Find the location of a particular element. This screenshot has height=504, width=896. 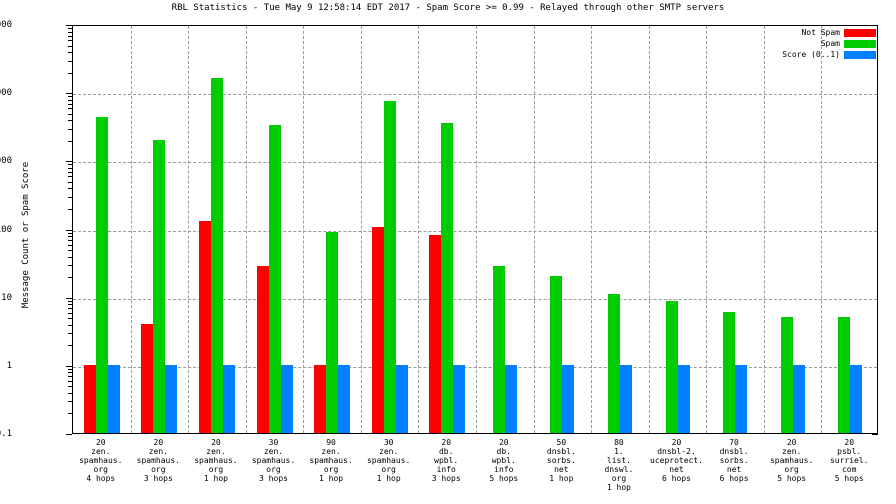

y-axis-tick-label: 100 is located at coordinates (6, 229).